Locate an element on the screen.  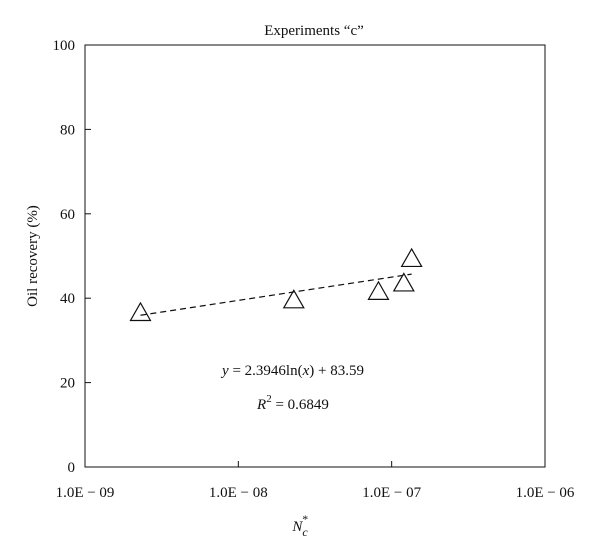
data-points is located at coordinates (276, 284).